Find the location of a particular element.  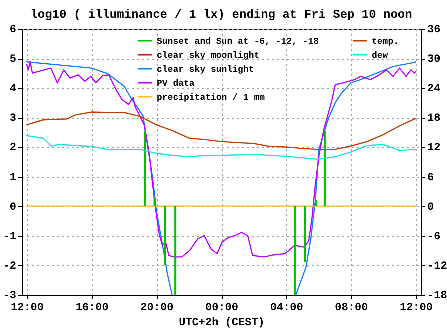

x-tick-label: 00:00 is located at coordinates (222, 308).